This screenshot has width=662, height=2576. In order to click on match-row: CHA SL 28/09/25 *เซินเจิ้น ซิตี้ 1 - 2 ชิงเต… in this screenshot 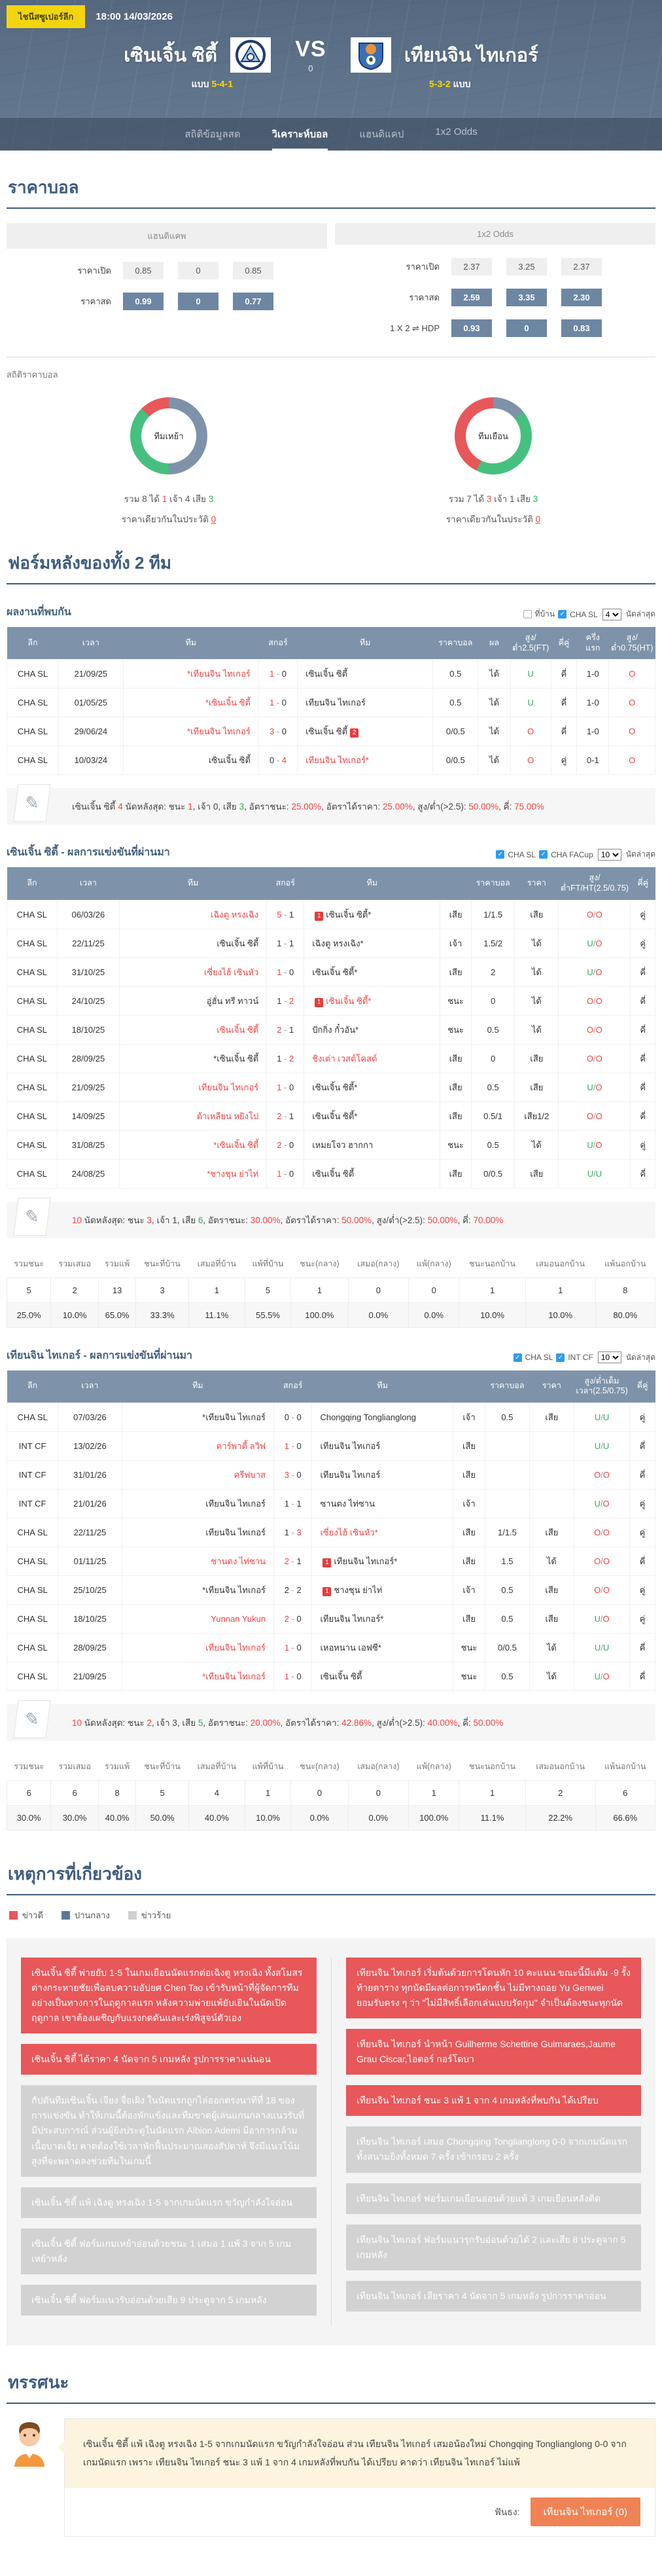, I will do `click(331, 1058)`.